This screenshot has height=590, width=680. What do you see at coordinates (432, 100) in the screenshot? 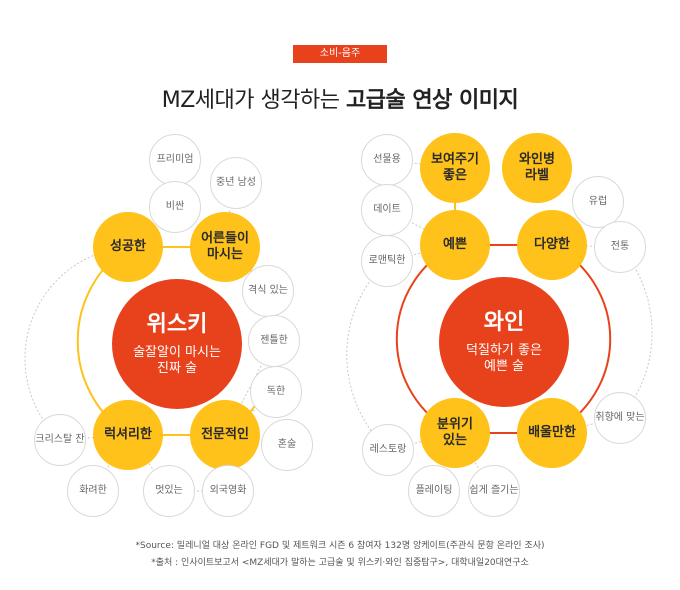
I see `title-bold: 고급술 연상 이미지` at bounding box center [432, 100].